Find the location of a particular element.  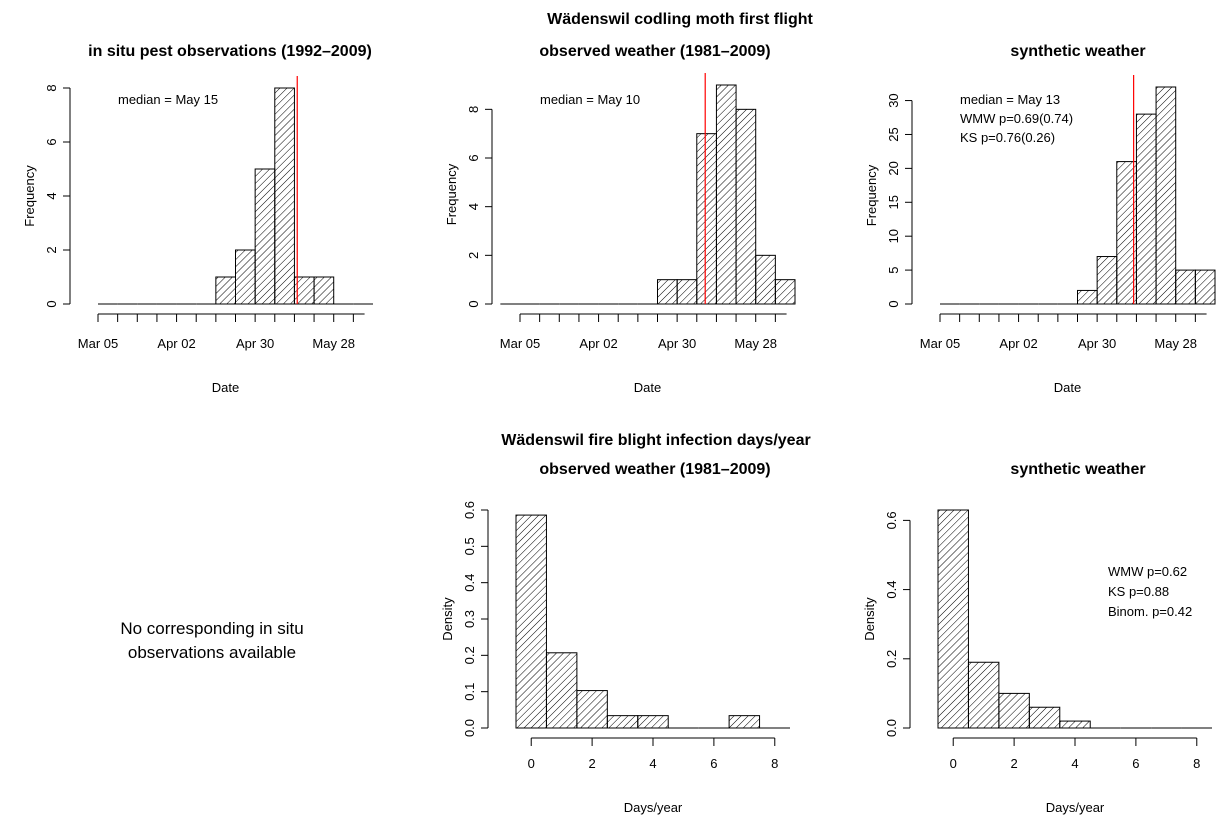

y-tick-label: 0.1 is located at coordinates (469, 692).